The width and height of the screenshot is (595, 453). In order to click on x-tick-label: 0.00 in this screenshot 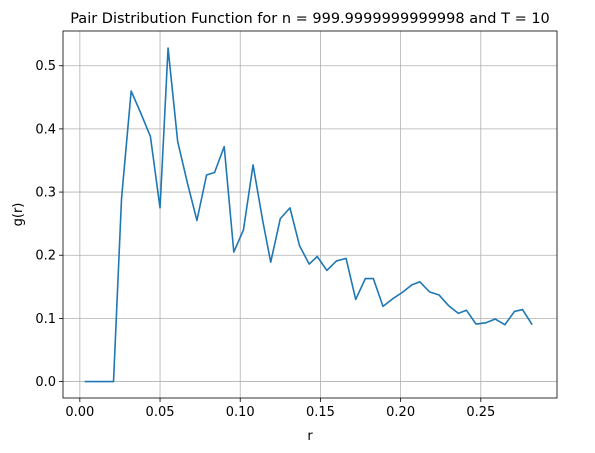, I will do `click(79, 412)`.